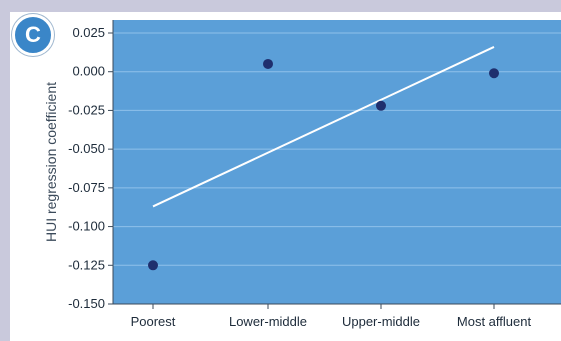 The width and height of the screenshot is (561, 341). I want to click on y-tick-label: 0.000, so click(88, 71).